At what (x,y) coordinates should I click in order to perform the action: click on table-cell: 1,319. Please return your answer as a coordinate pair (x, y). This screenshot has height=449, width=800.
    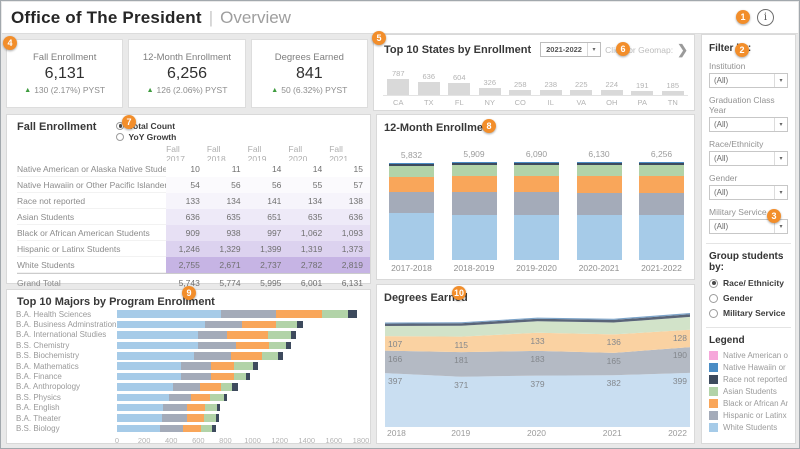
    Looking at the image, I should click on (309, 249).